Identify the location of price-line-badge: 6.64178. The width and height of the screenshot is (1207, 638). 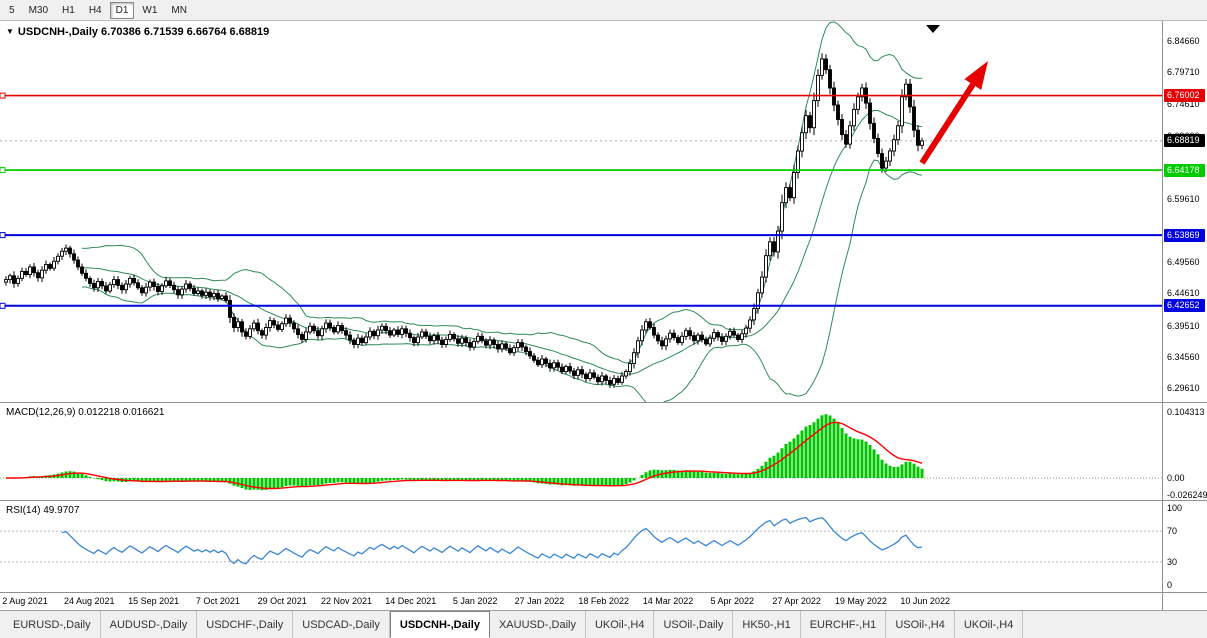
(1184, 170).